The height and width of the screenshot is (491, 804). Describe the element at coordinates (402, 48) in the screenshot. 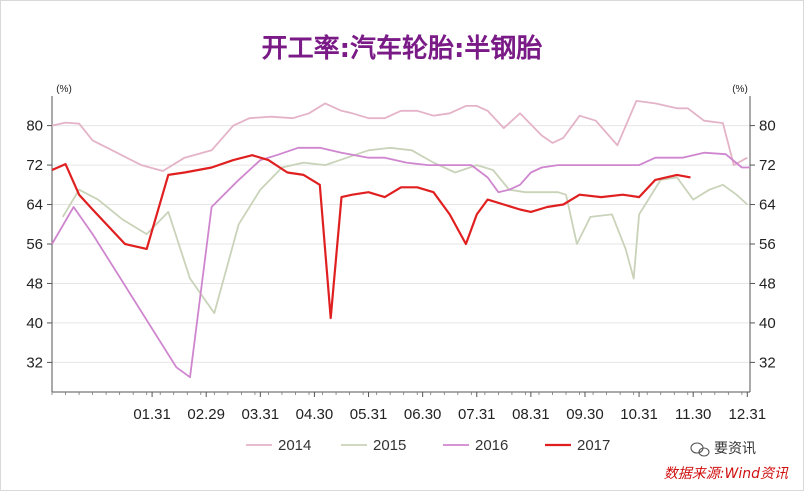

I see `chart-title: 开工率:汽车轮胎:半钢胎` at that location.